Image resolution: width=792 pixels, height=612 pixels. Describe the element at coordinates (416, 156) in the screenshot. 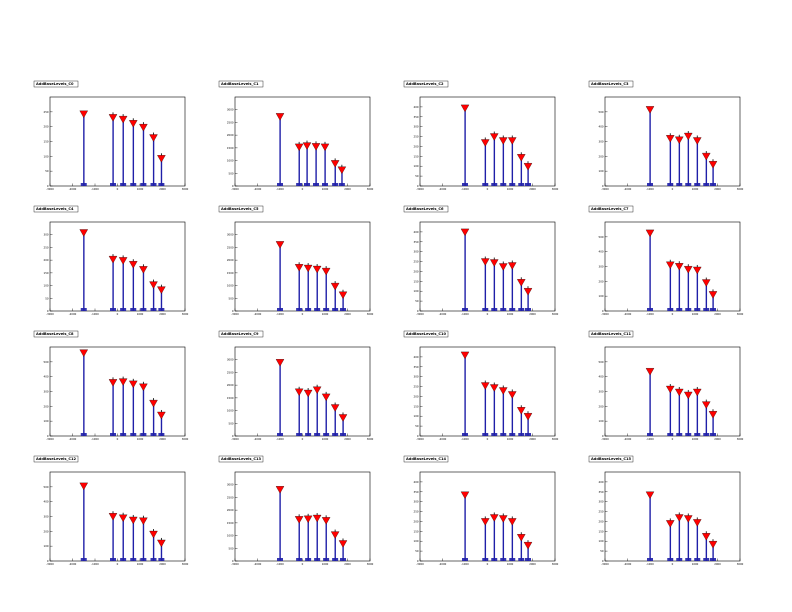

I see `y-tick-label: 150` at that location.